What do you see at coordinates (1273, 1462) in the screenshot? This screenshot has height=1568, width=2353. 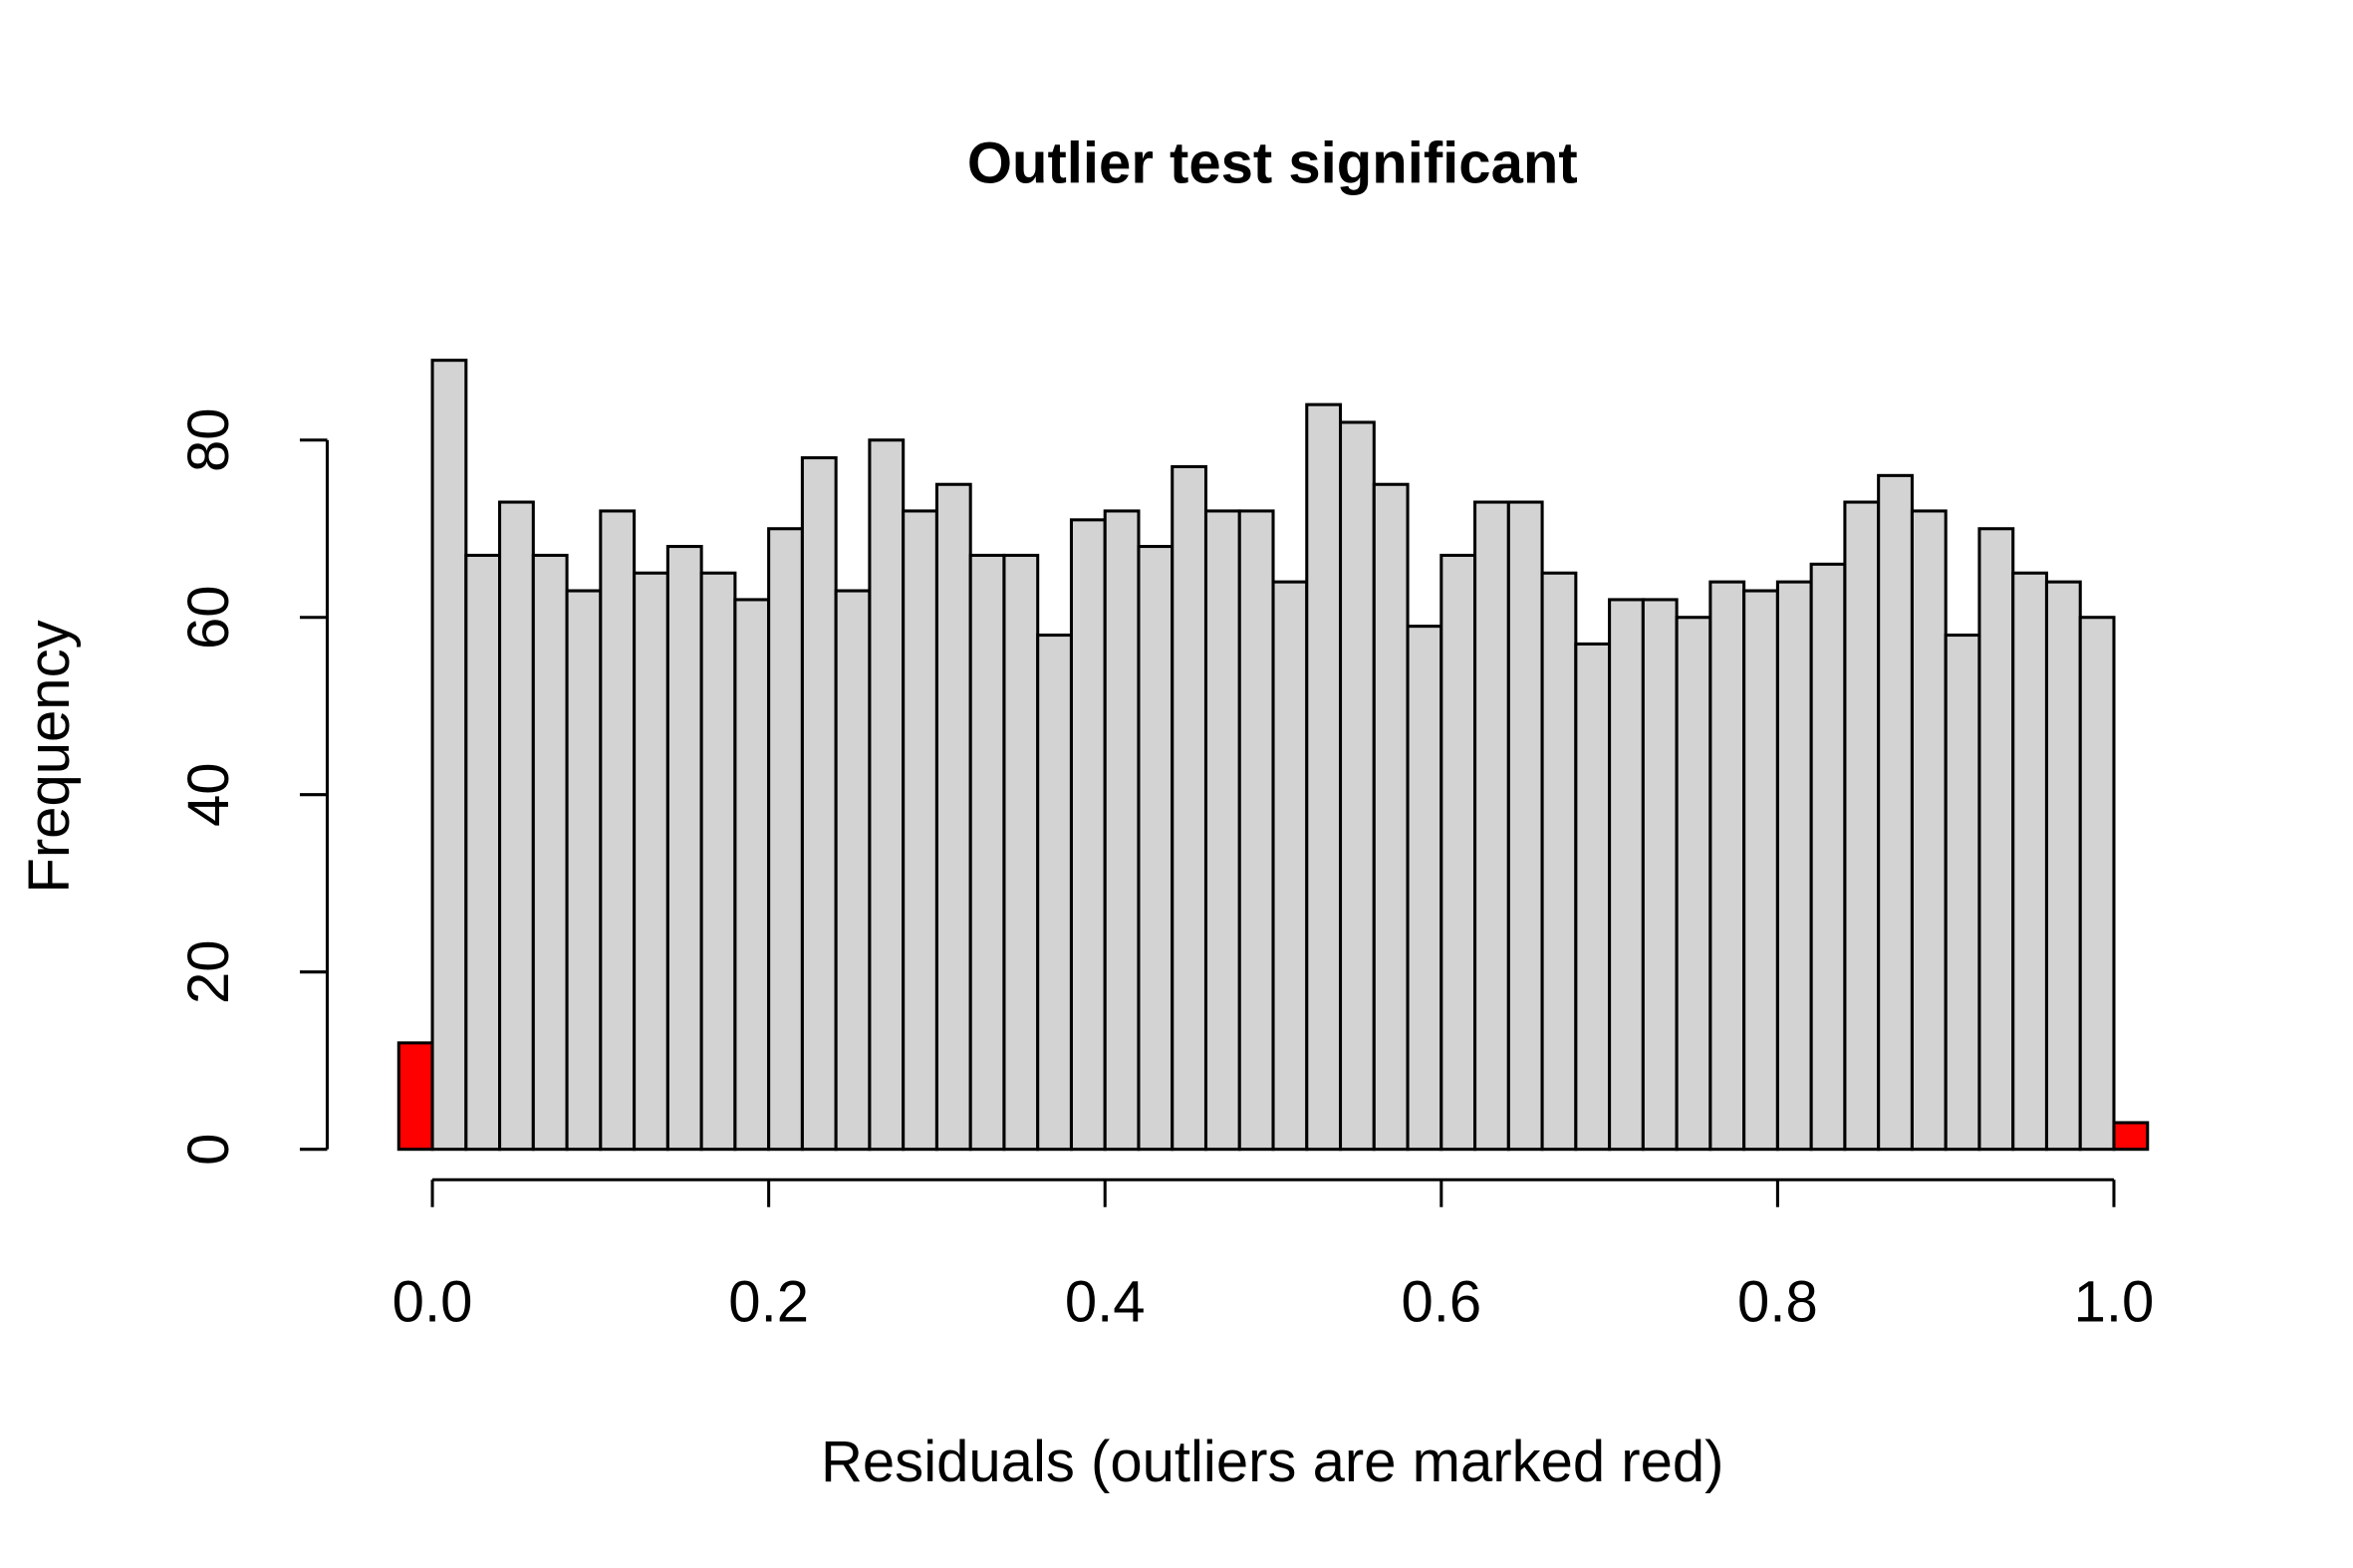 I see `x-axis-label: Residuals (outliers are marked red)` at bounding box center [1273, 1462].